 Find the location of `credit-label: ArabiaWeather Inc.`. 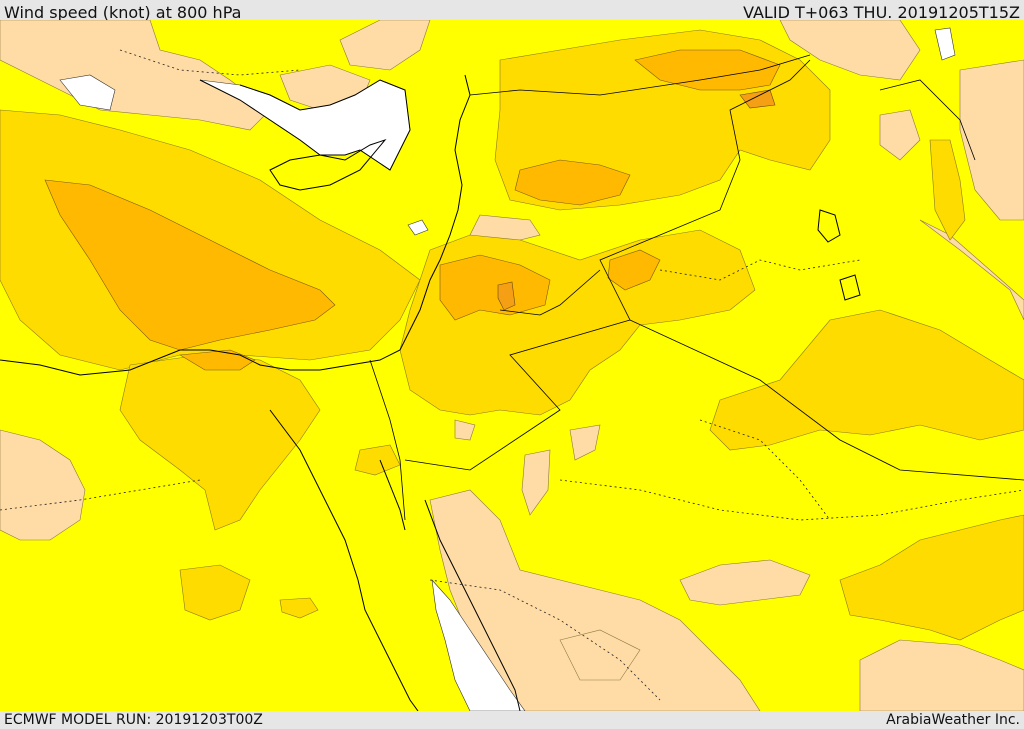

credit-label: ArabiaWeather Inc. is located at coordinates (953, 720).